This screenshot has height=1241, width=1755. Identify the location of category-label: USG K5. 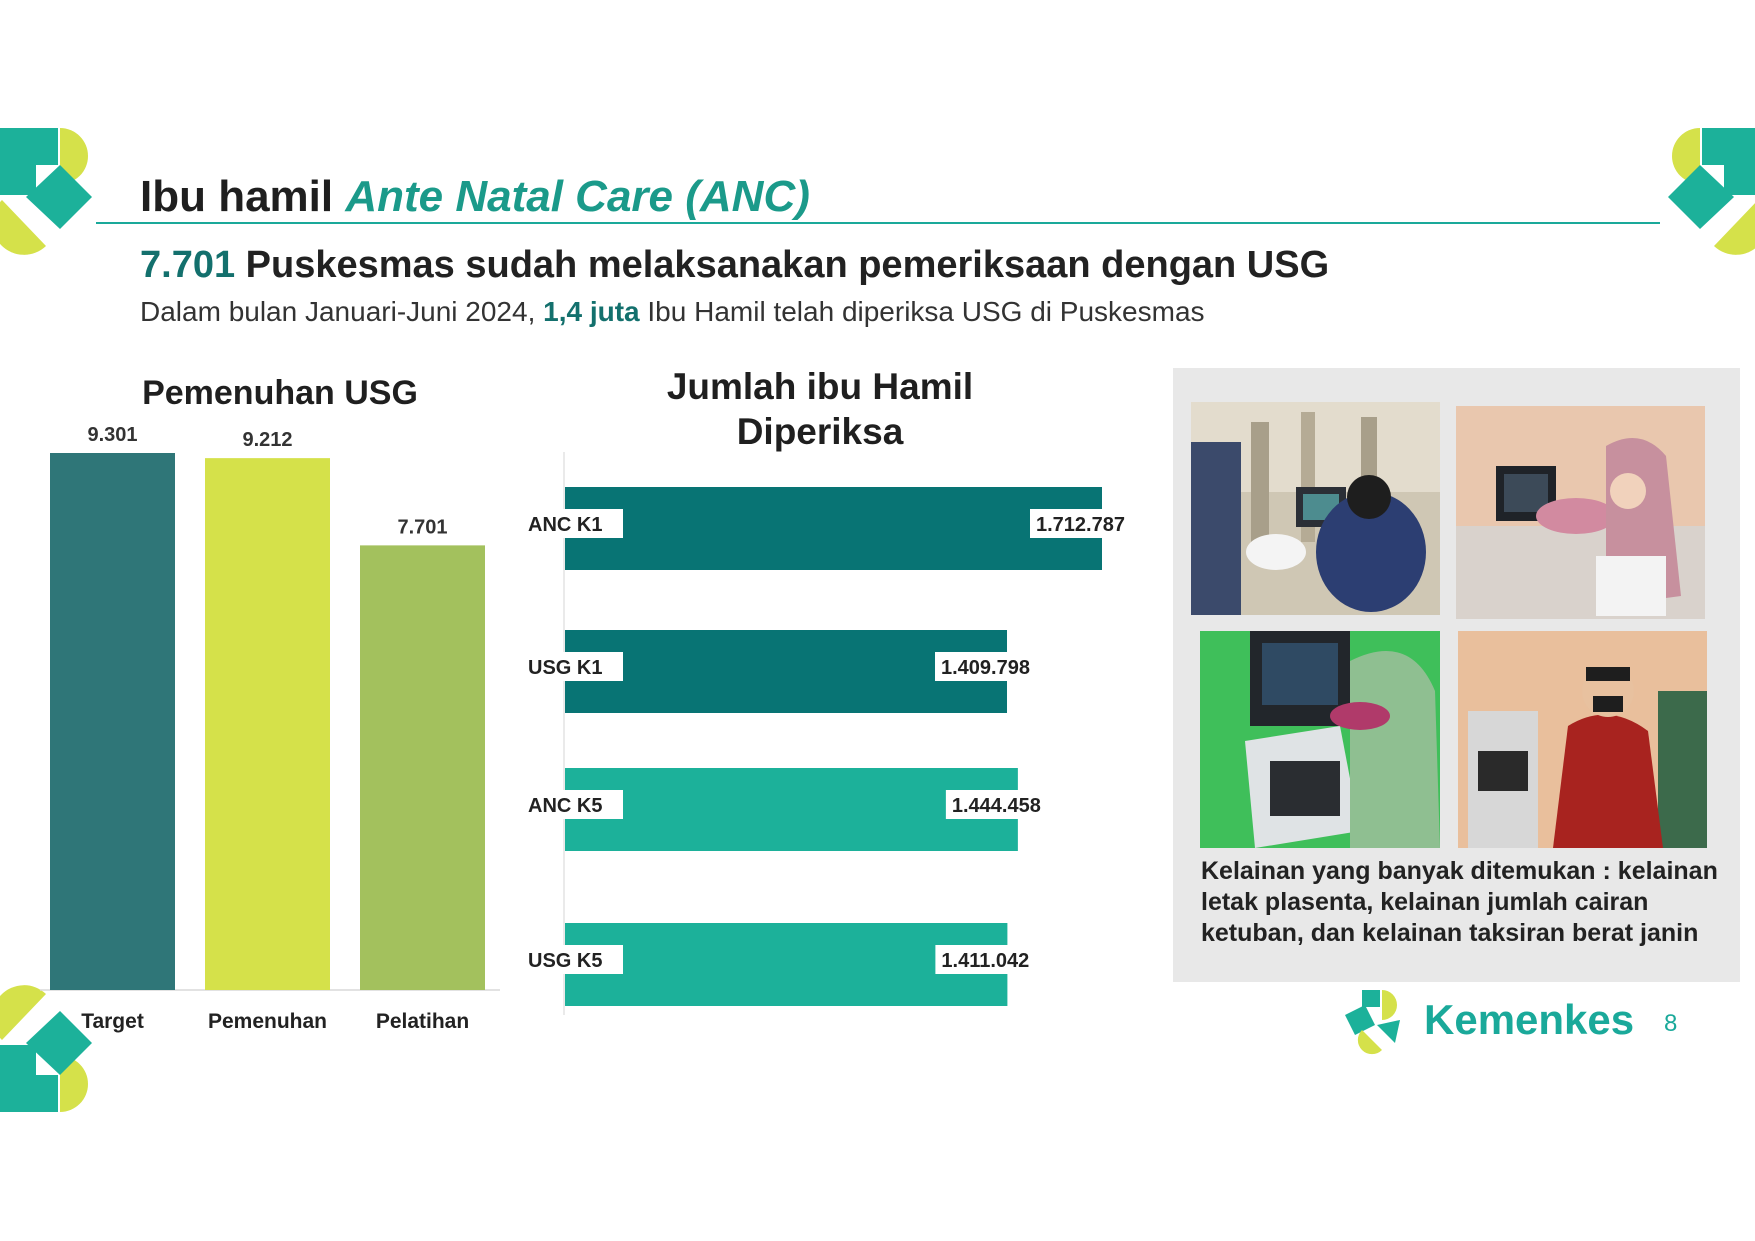
(565, 961).